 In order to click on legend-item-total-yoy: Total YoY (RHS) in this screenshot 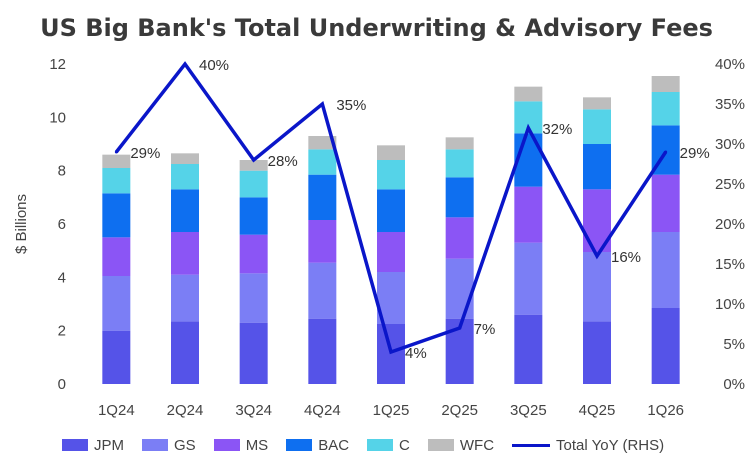, I will do `click(588, 445)`.